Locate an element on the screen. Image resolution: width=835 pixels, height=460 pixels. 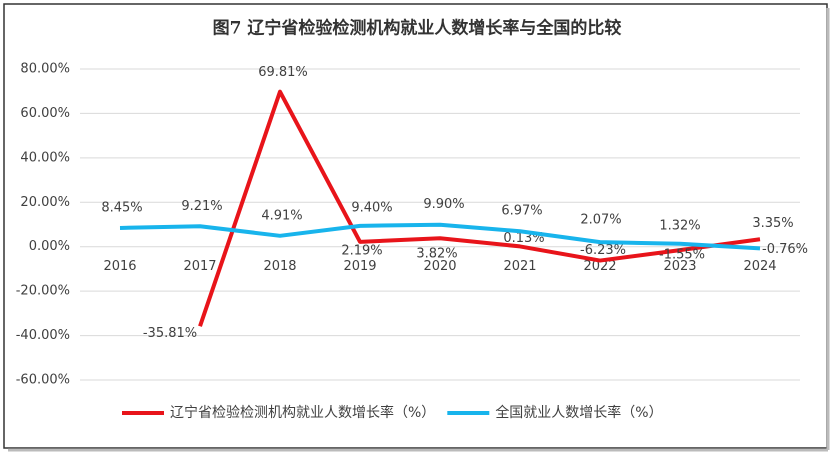
x-tick-label: 2017 is located at coordinates (199, 266).